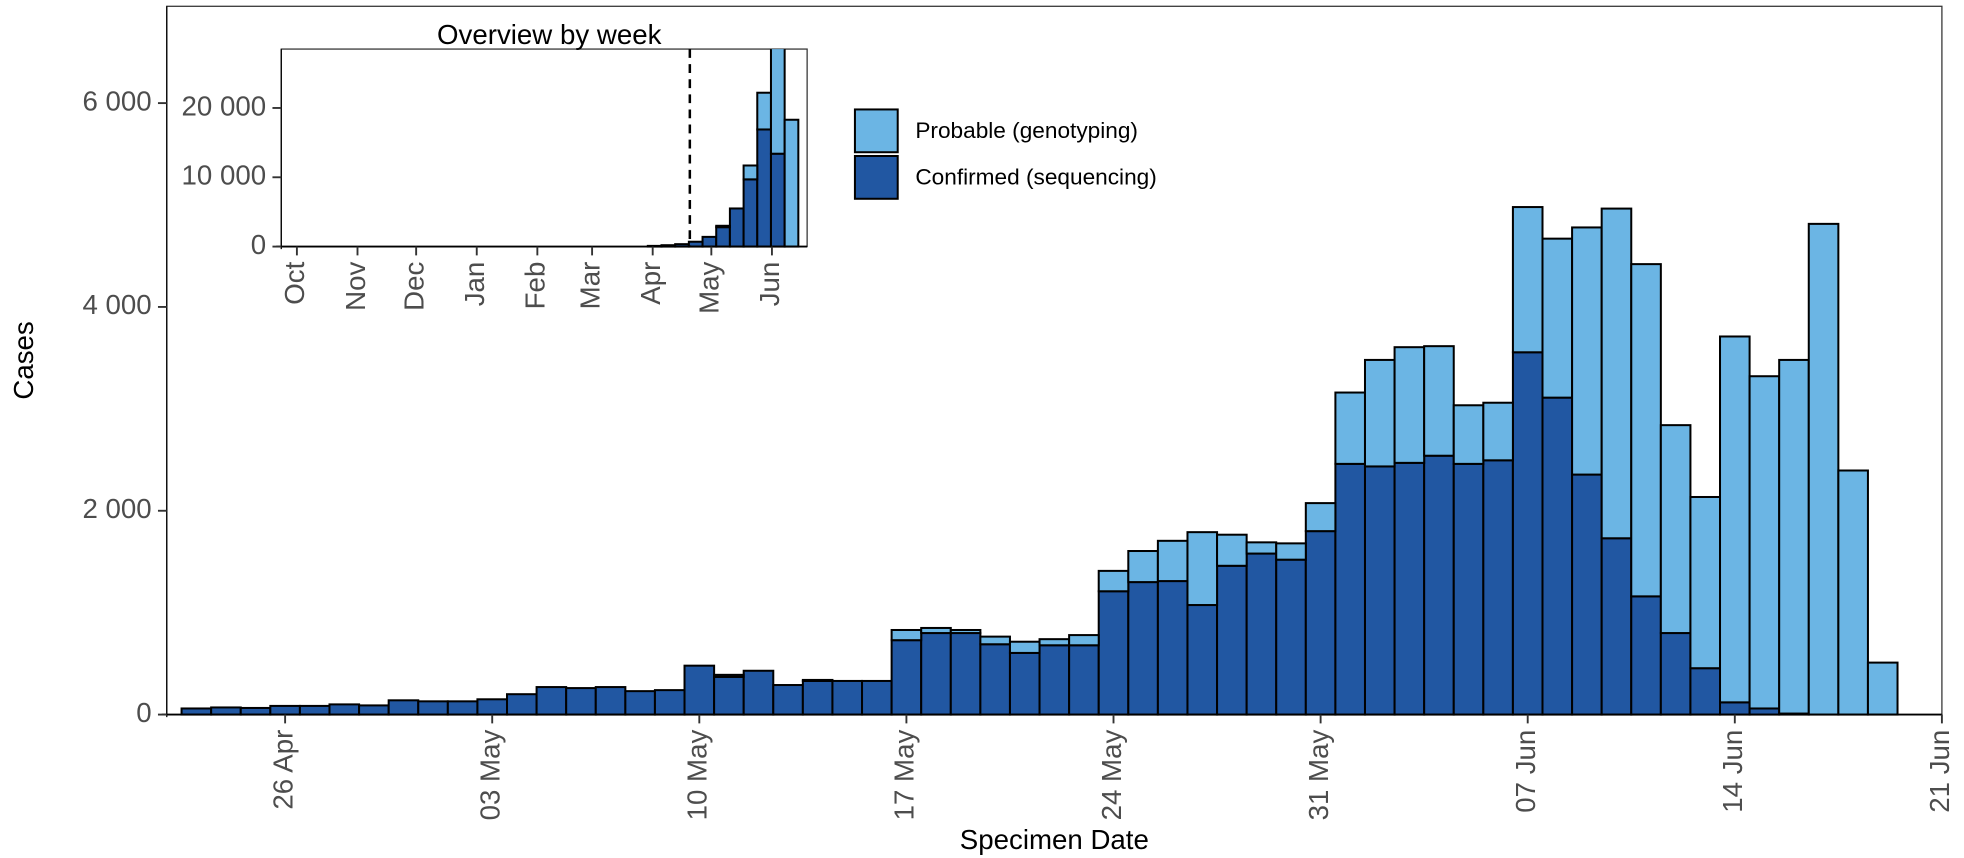 The height and width of the screenshot is (858, 1964). Describe the element at coordinates (224, 175) in the screenshot. I see `y-tick-label: 10 000` at that location.